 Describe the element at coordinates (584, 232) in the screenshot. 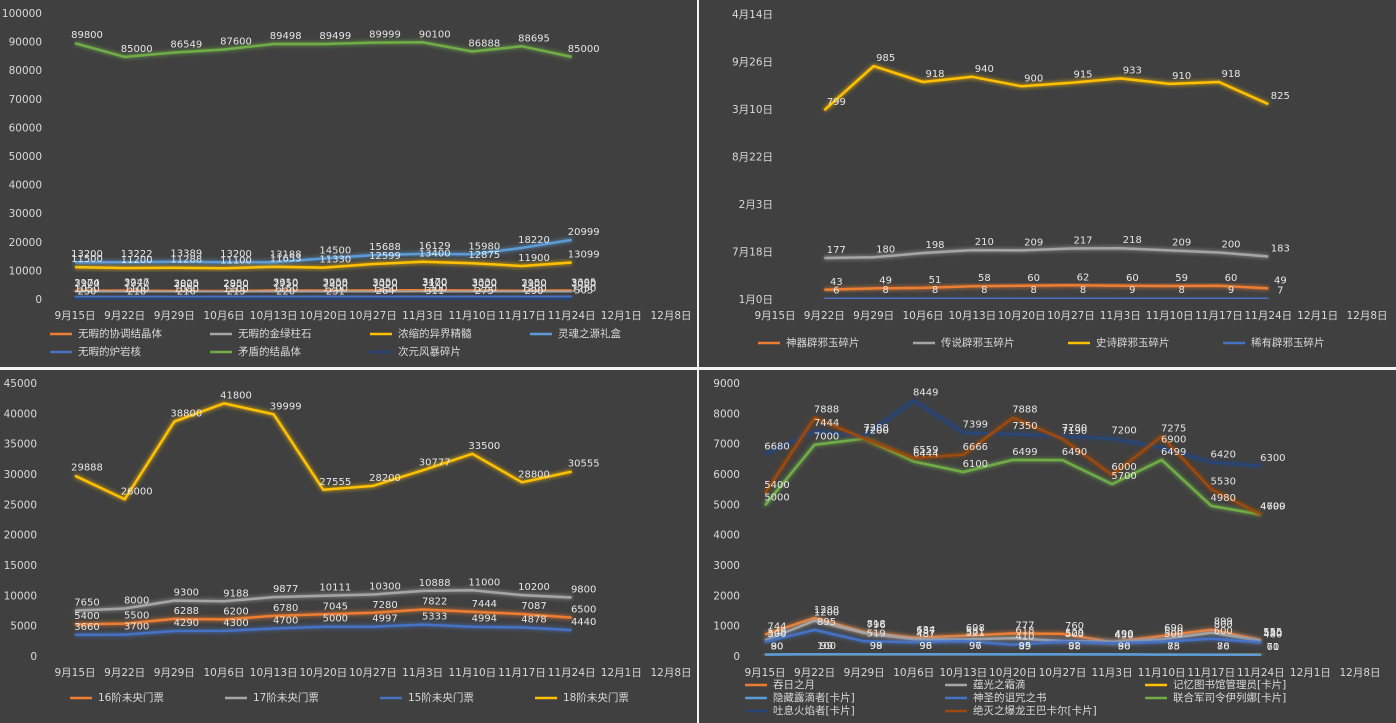

I see `data-label: 20999` at that location.